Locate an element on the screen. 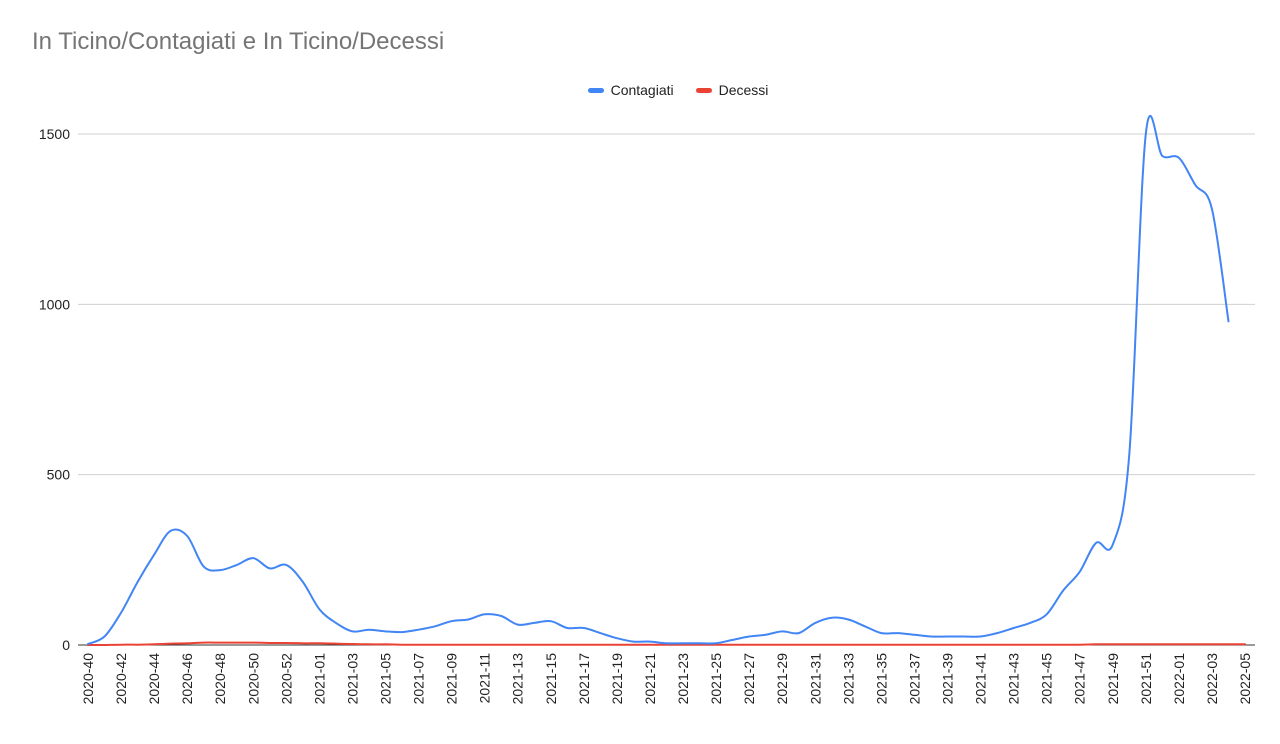 This screenshot has width=1280, height=744. x-tick-label-2021-15: 2021-15 is located at coordinates (551, 679).